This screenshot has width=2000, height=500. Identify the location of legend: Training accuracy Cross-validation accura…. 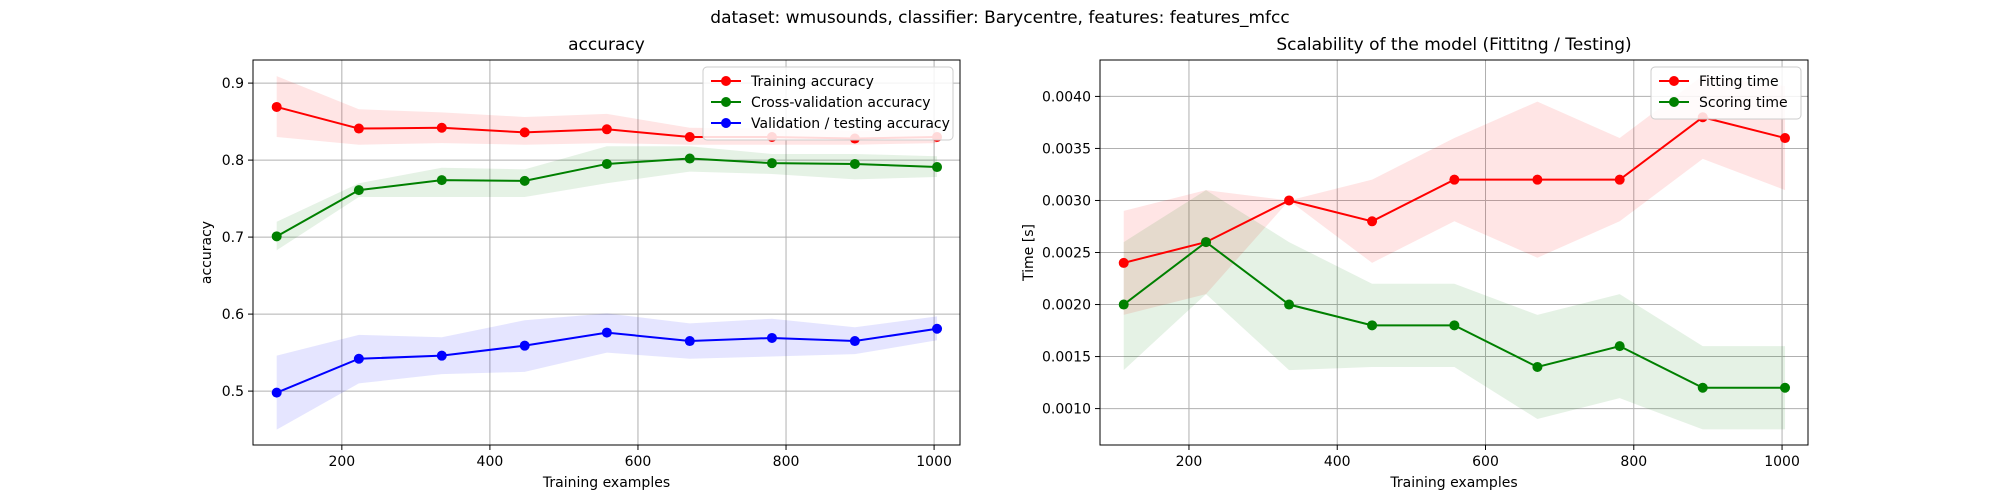
(828, 103).